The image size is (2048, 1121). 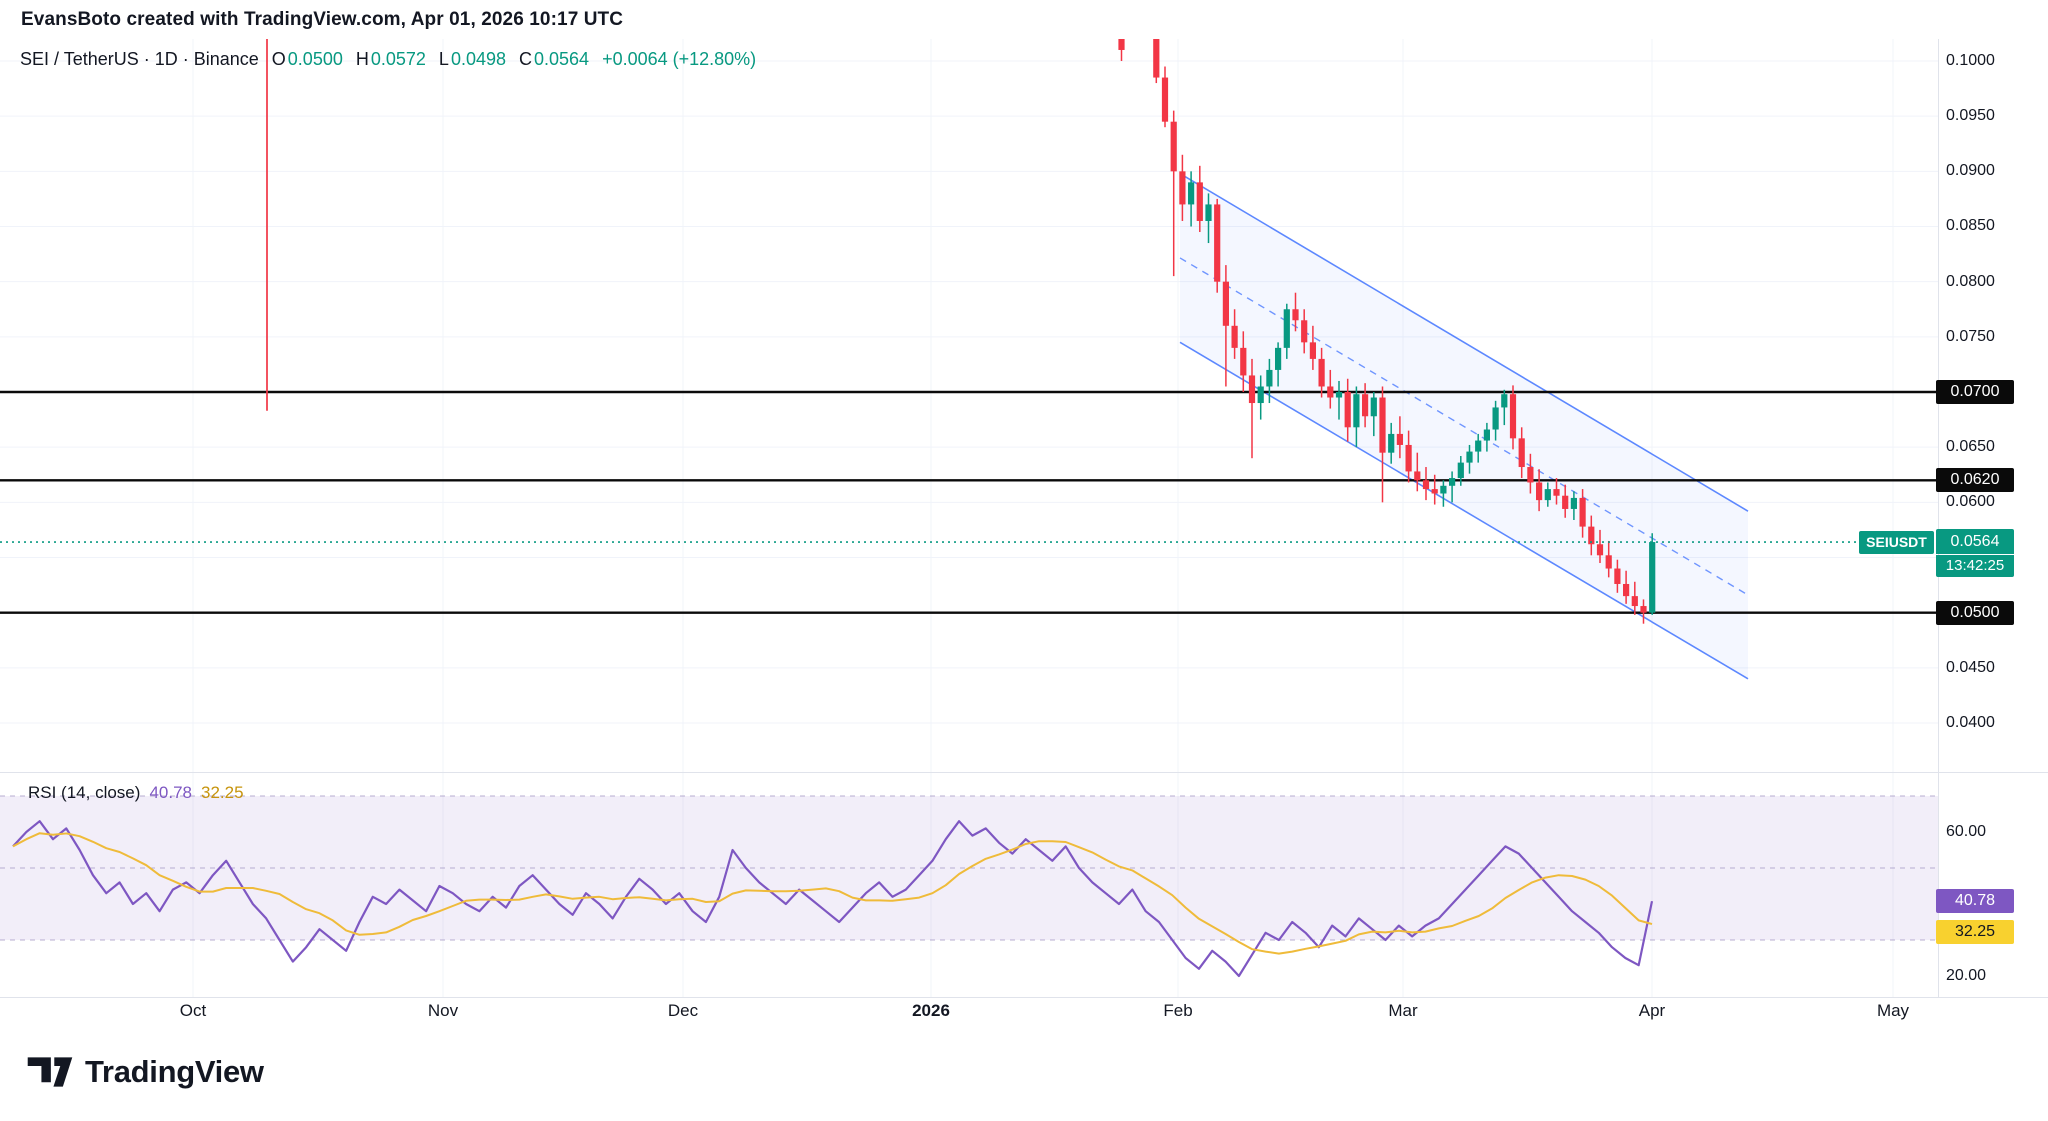 I want to click on high-label: H, so click(x=362, y=59).